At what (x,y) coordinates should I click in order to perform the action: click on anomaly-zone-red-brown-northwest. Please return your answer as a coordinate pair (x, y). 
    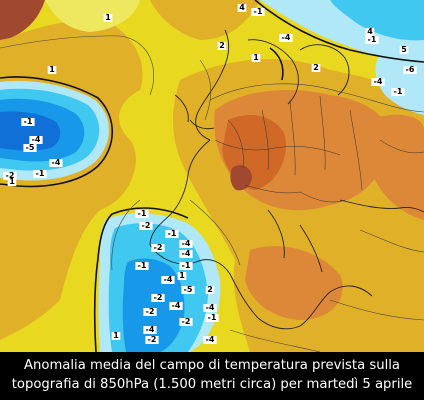
    Looking at the image, I should click on (22, 20).